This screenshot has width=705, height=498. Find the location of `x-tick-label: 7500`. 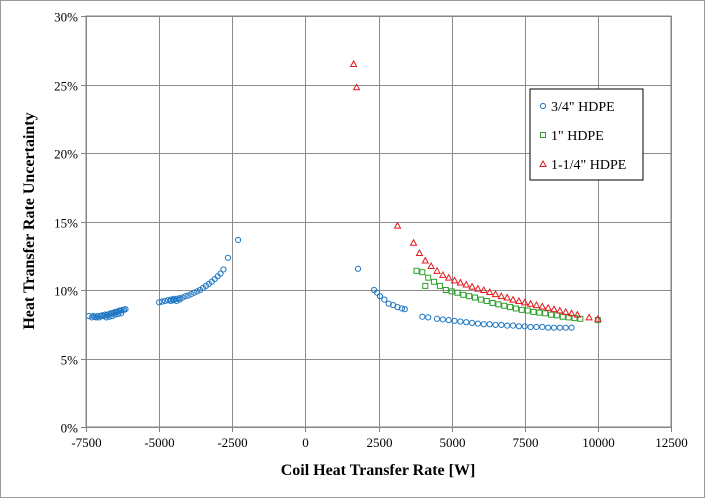

x-tick-label: 7500 is located at coordinates (526, 442).